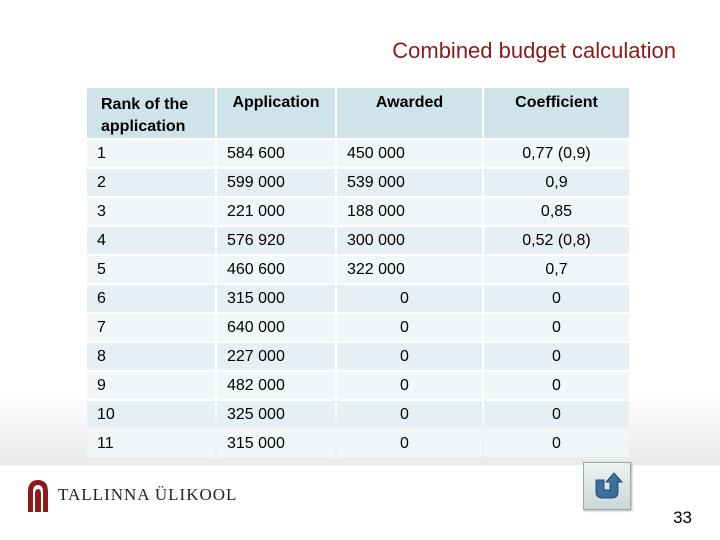 This screenshot has height=540, width=720. I want to click on header-coefficient: Coefficient, so click(556, 113).